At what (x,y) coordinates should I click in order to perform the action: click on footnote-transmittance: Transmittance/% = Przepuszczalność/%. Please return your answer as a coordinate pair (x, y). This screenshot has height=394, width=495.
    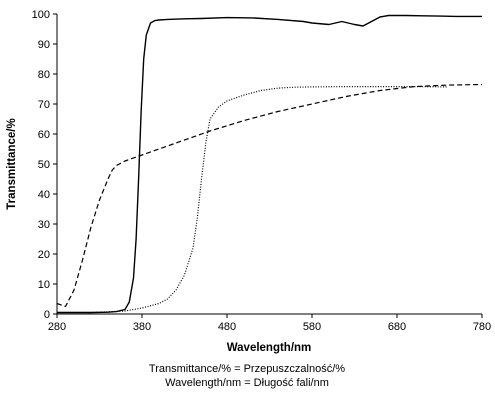
    Looking at the image, I should click on (247, 369).